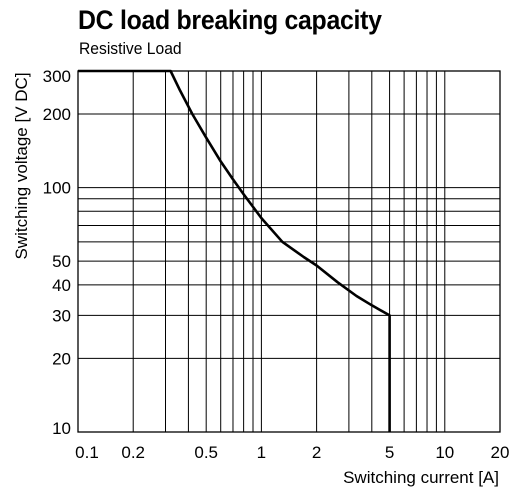  I want to click on x-tick-label-7: 20, so click(500, 452).